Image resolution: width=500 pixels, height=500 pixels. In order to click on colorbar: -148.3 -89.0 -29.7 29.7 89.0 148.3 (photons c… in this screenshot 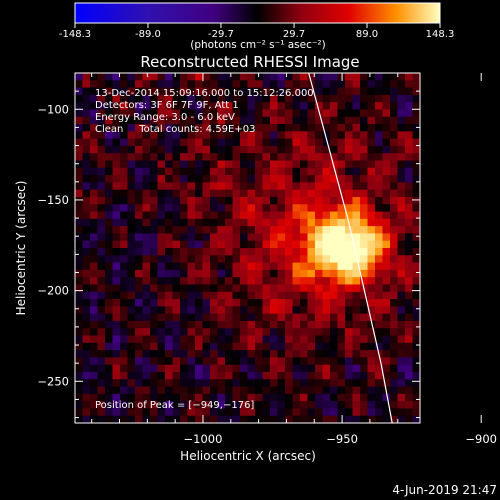, I will do `click(256, 26)`.